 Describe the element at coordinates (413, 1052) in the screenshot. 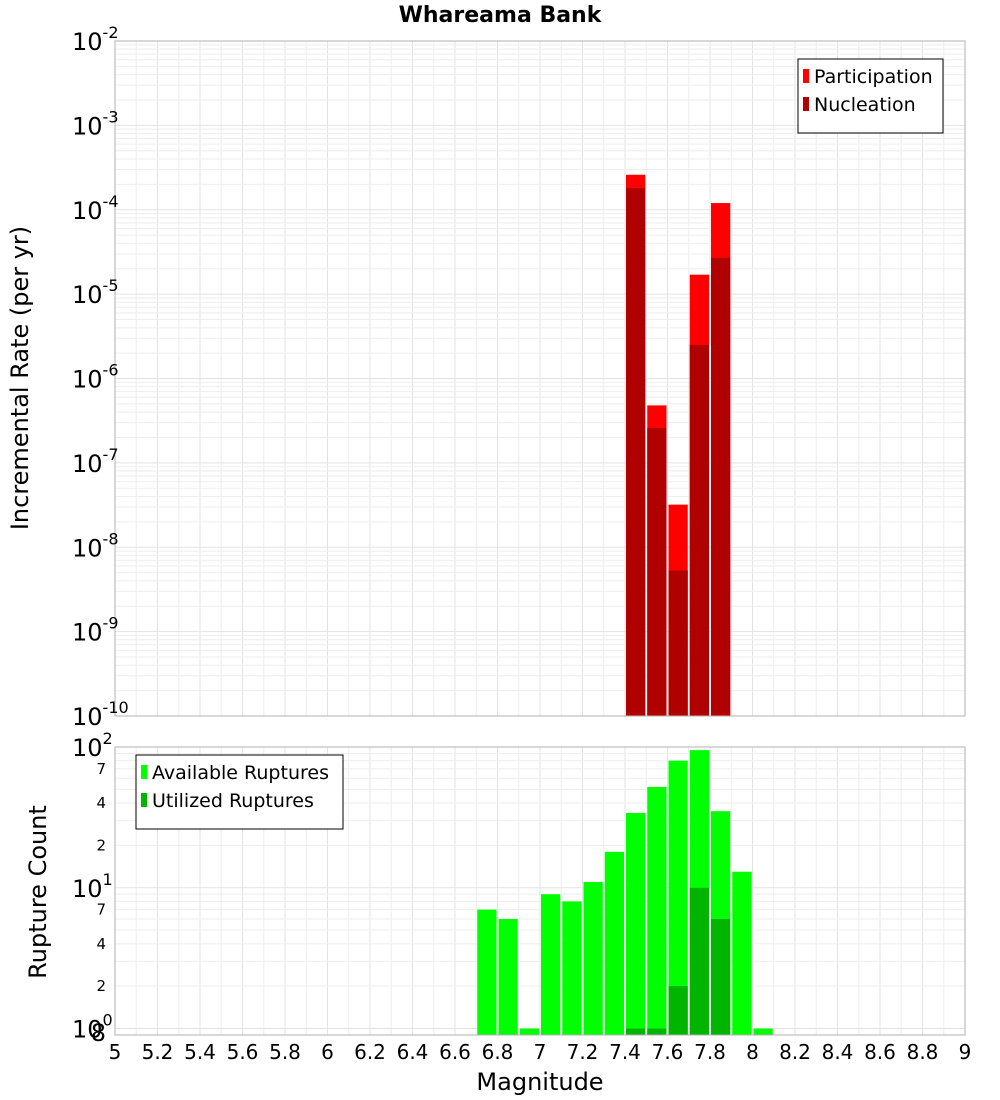

I see `x-tick-label: 6.4` at that location.